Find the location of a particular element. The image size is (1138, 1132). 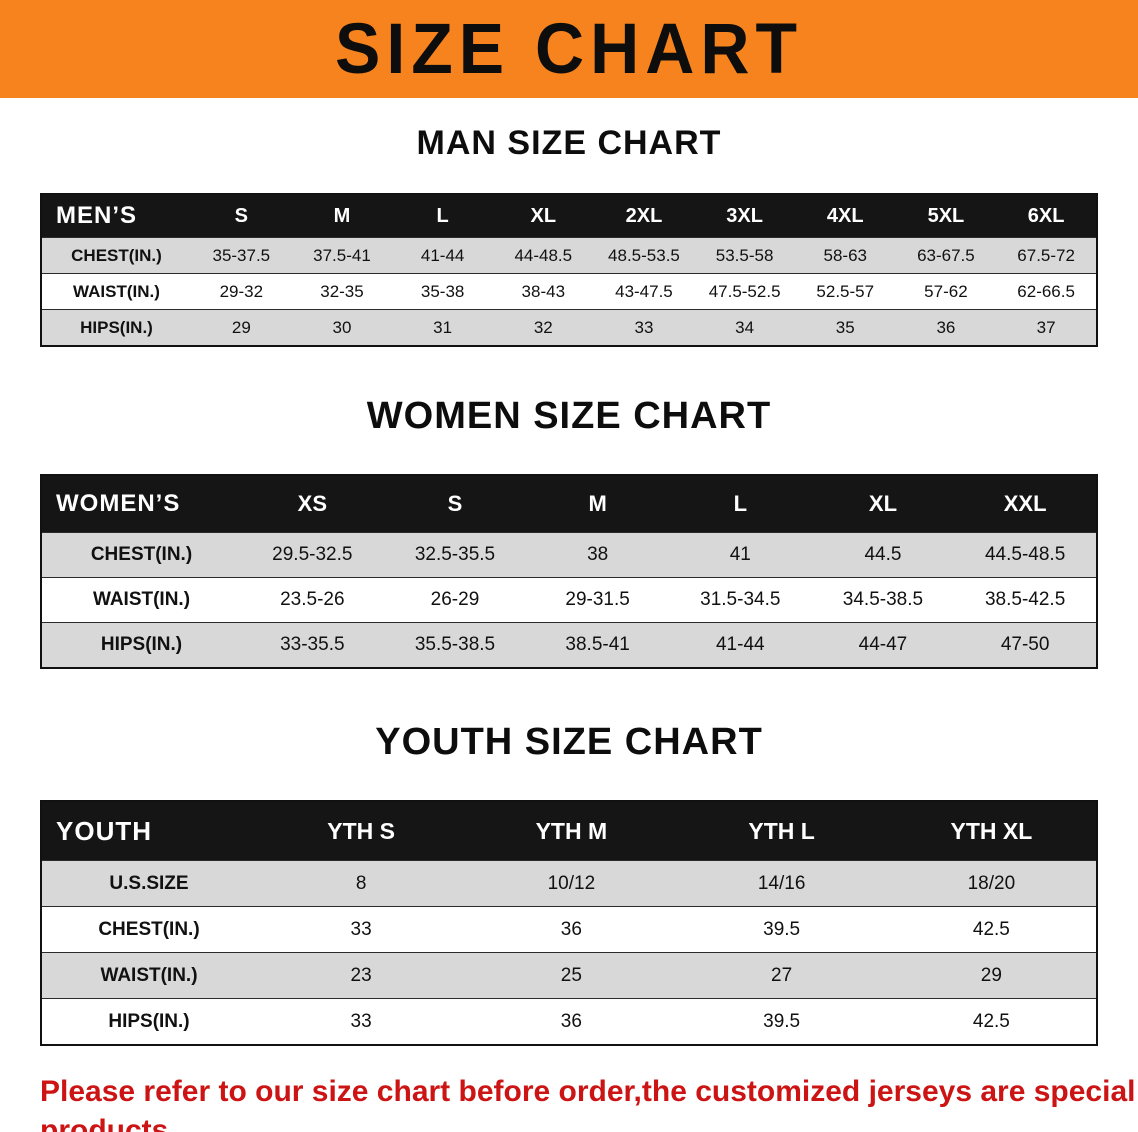

youth-size-header: YTH XL is located at coordinates (991, 831).